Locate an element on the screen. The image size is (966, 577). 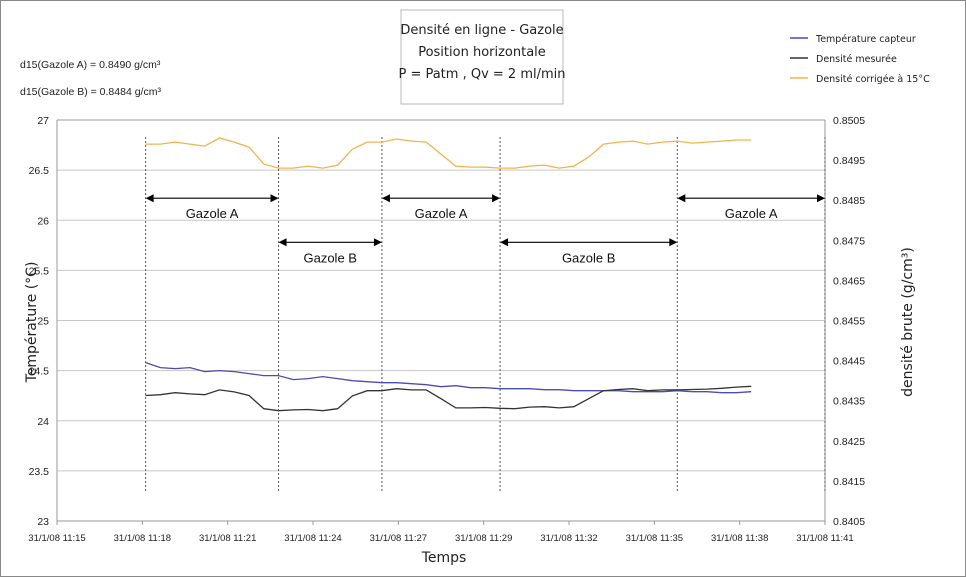
note-gazole-b: d15(Gazole B) = 0.8484 g/cm³ is located at coordinates (90, 92).